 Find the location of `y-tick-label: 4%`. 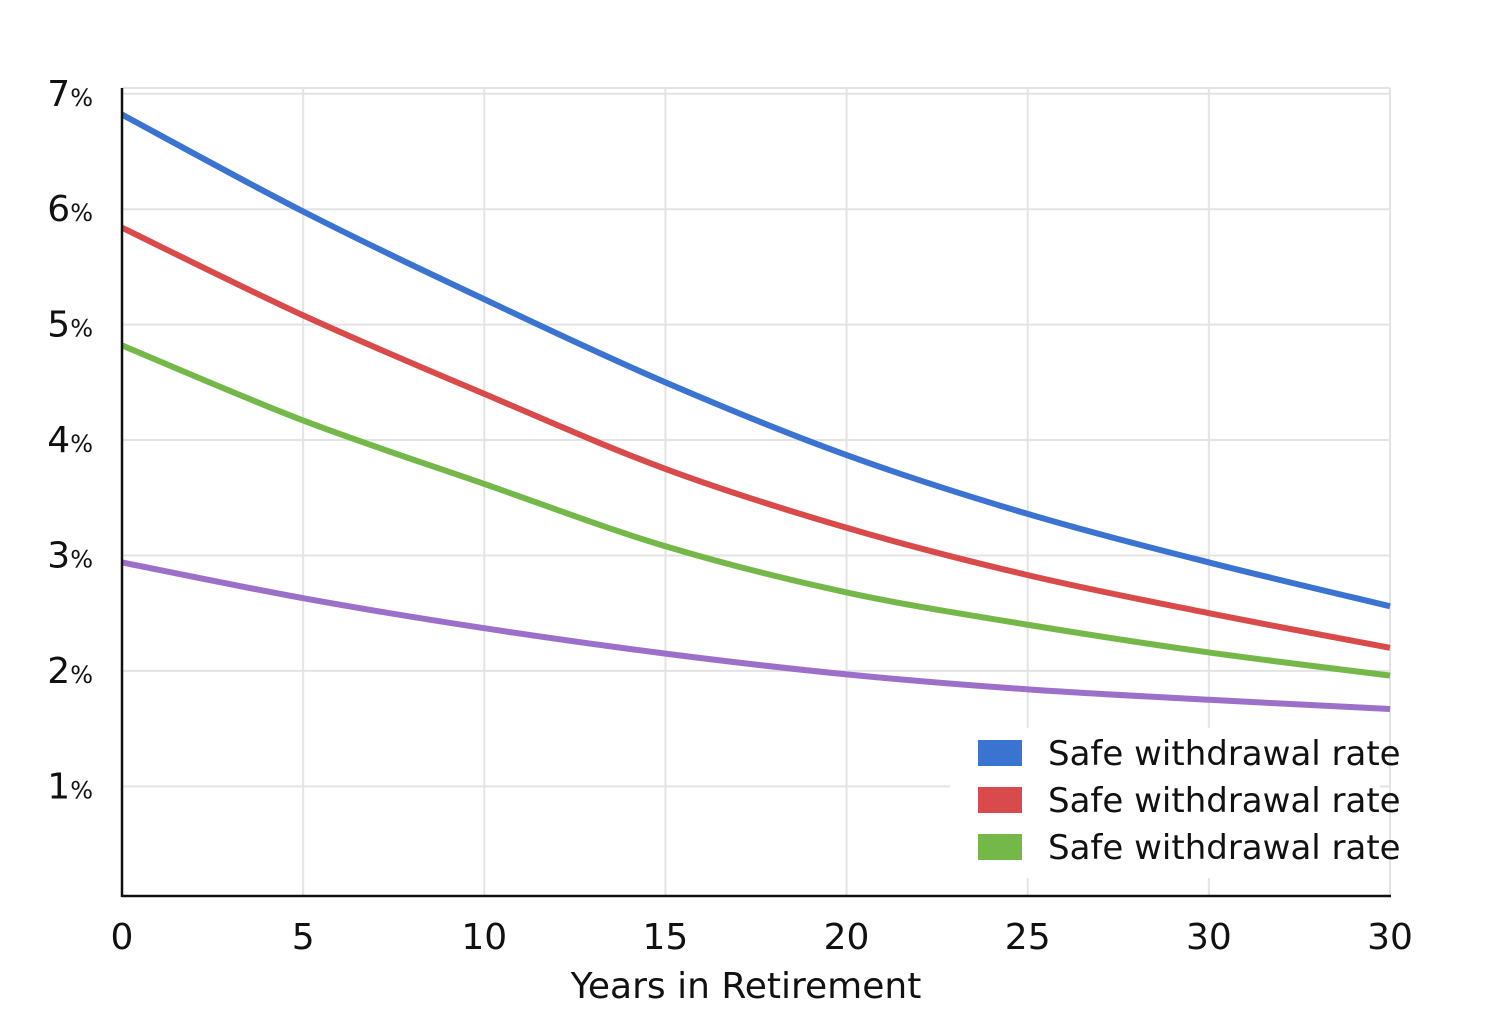

y-tick-label: 4% is located at coordinates (70, 440).